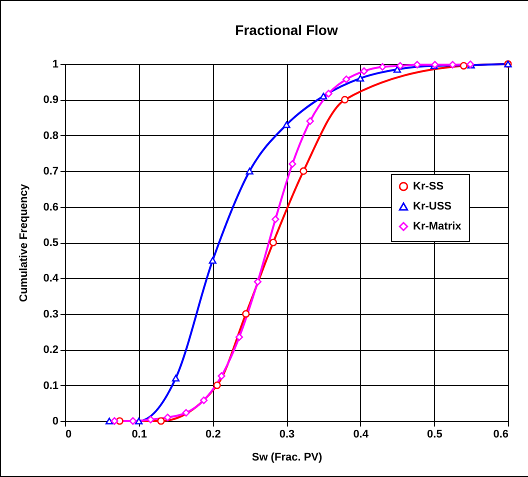 This screenshot has height=477, width=528. I want to click on y-tick-label: 0.4, so click(51, 278).